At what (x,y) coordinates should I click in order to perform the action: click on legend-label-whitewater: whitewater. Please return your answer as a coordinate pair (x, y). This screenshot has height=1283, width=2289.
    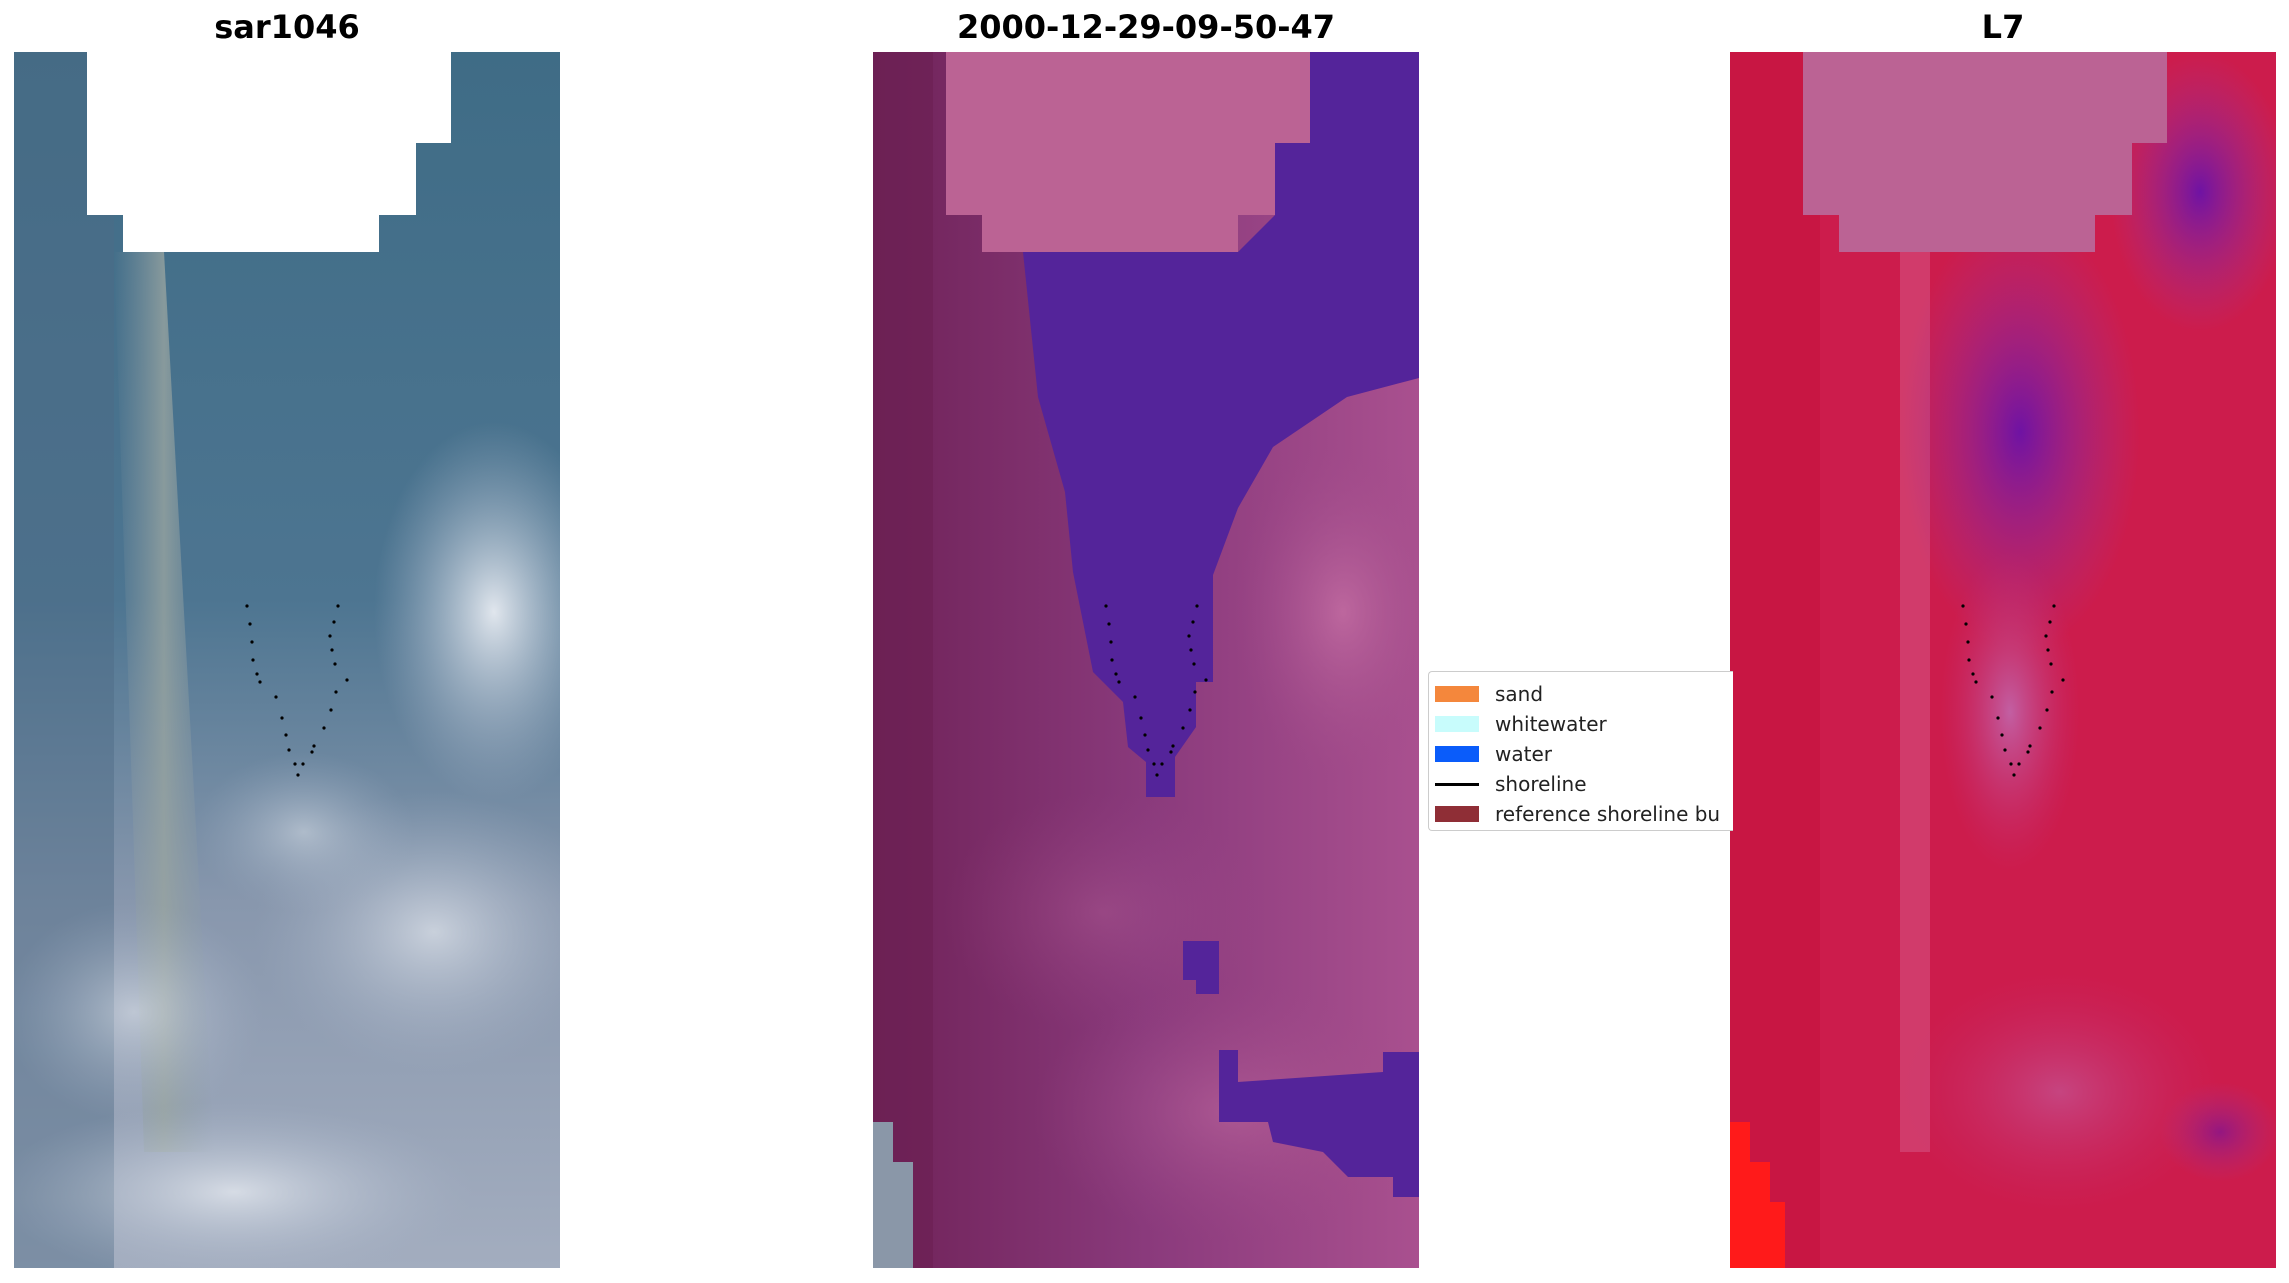
    Looking at the image, I should click on (1551, 724).